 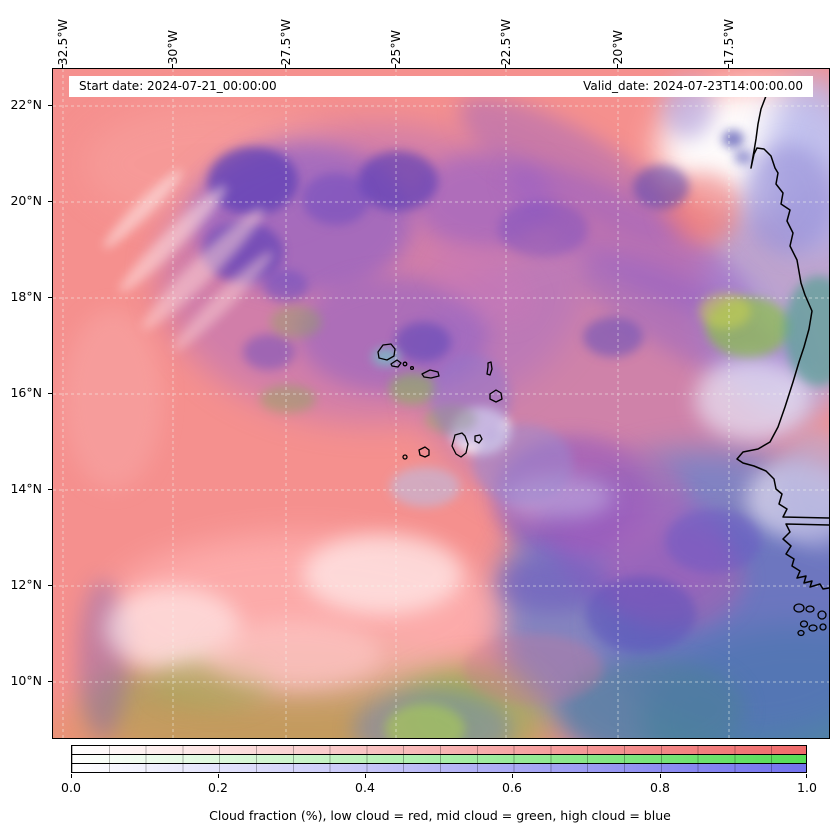 What do you see at coordinates (660, 787) in the screenshot?
I see `colorbar-tick-label: 0.8` at bounding box center [660, 787].